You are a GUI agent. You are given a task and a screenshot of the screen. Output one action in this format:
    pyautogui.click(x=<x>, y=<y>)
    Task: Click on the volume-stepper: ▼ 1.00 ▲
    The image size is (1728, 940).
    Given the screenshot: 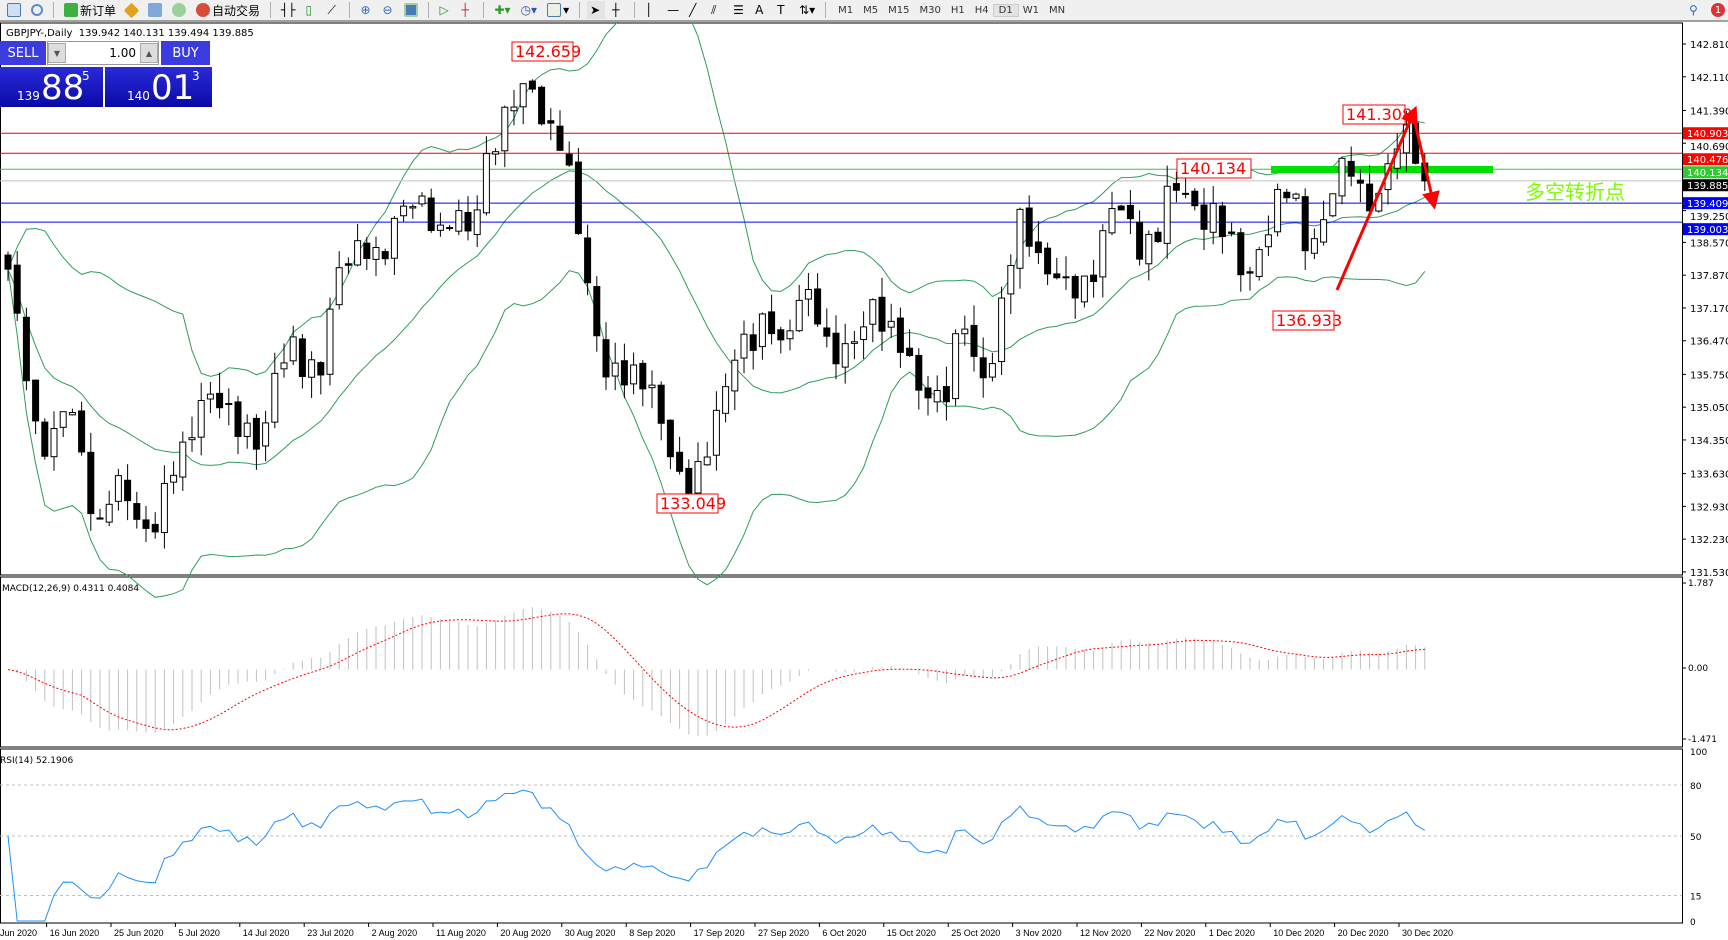 What is the action you would take?
    pyautogui.click(x=103, y=53)
    